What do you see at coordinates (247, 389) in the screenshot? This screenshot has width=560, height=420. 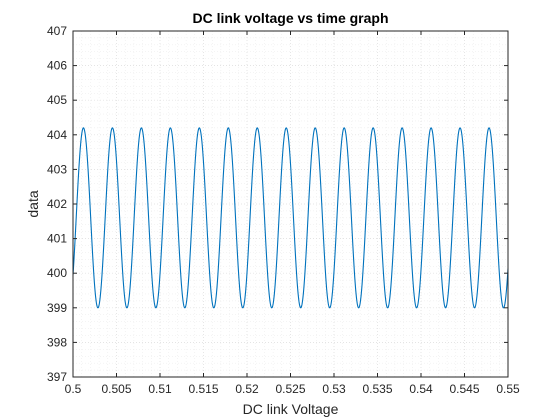 I see `x-tick-label: 0.52` at bounding box center [247, 389].